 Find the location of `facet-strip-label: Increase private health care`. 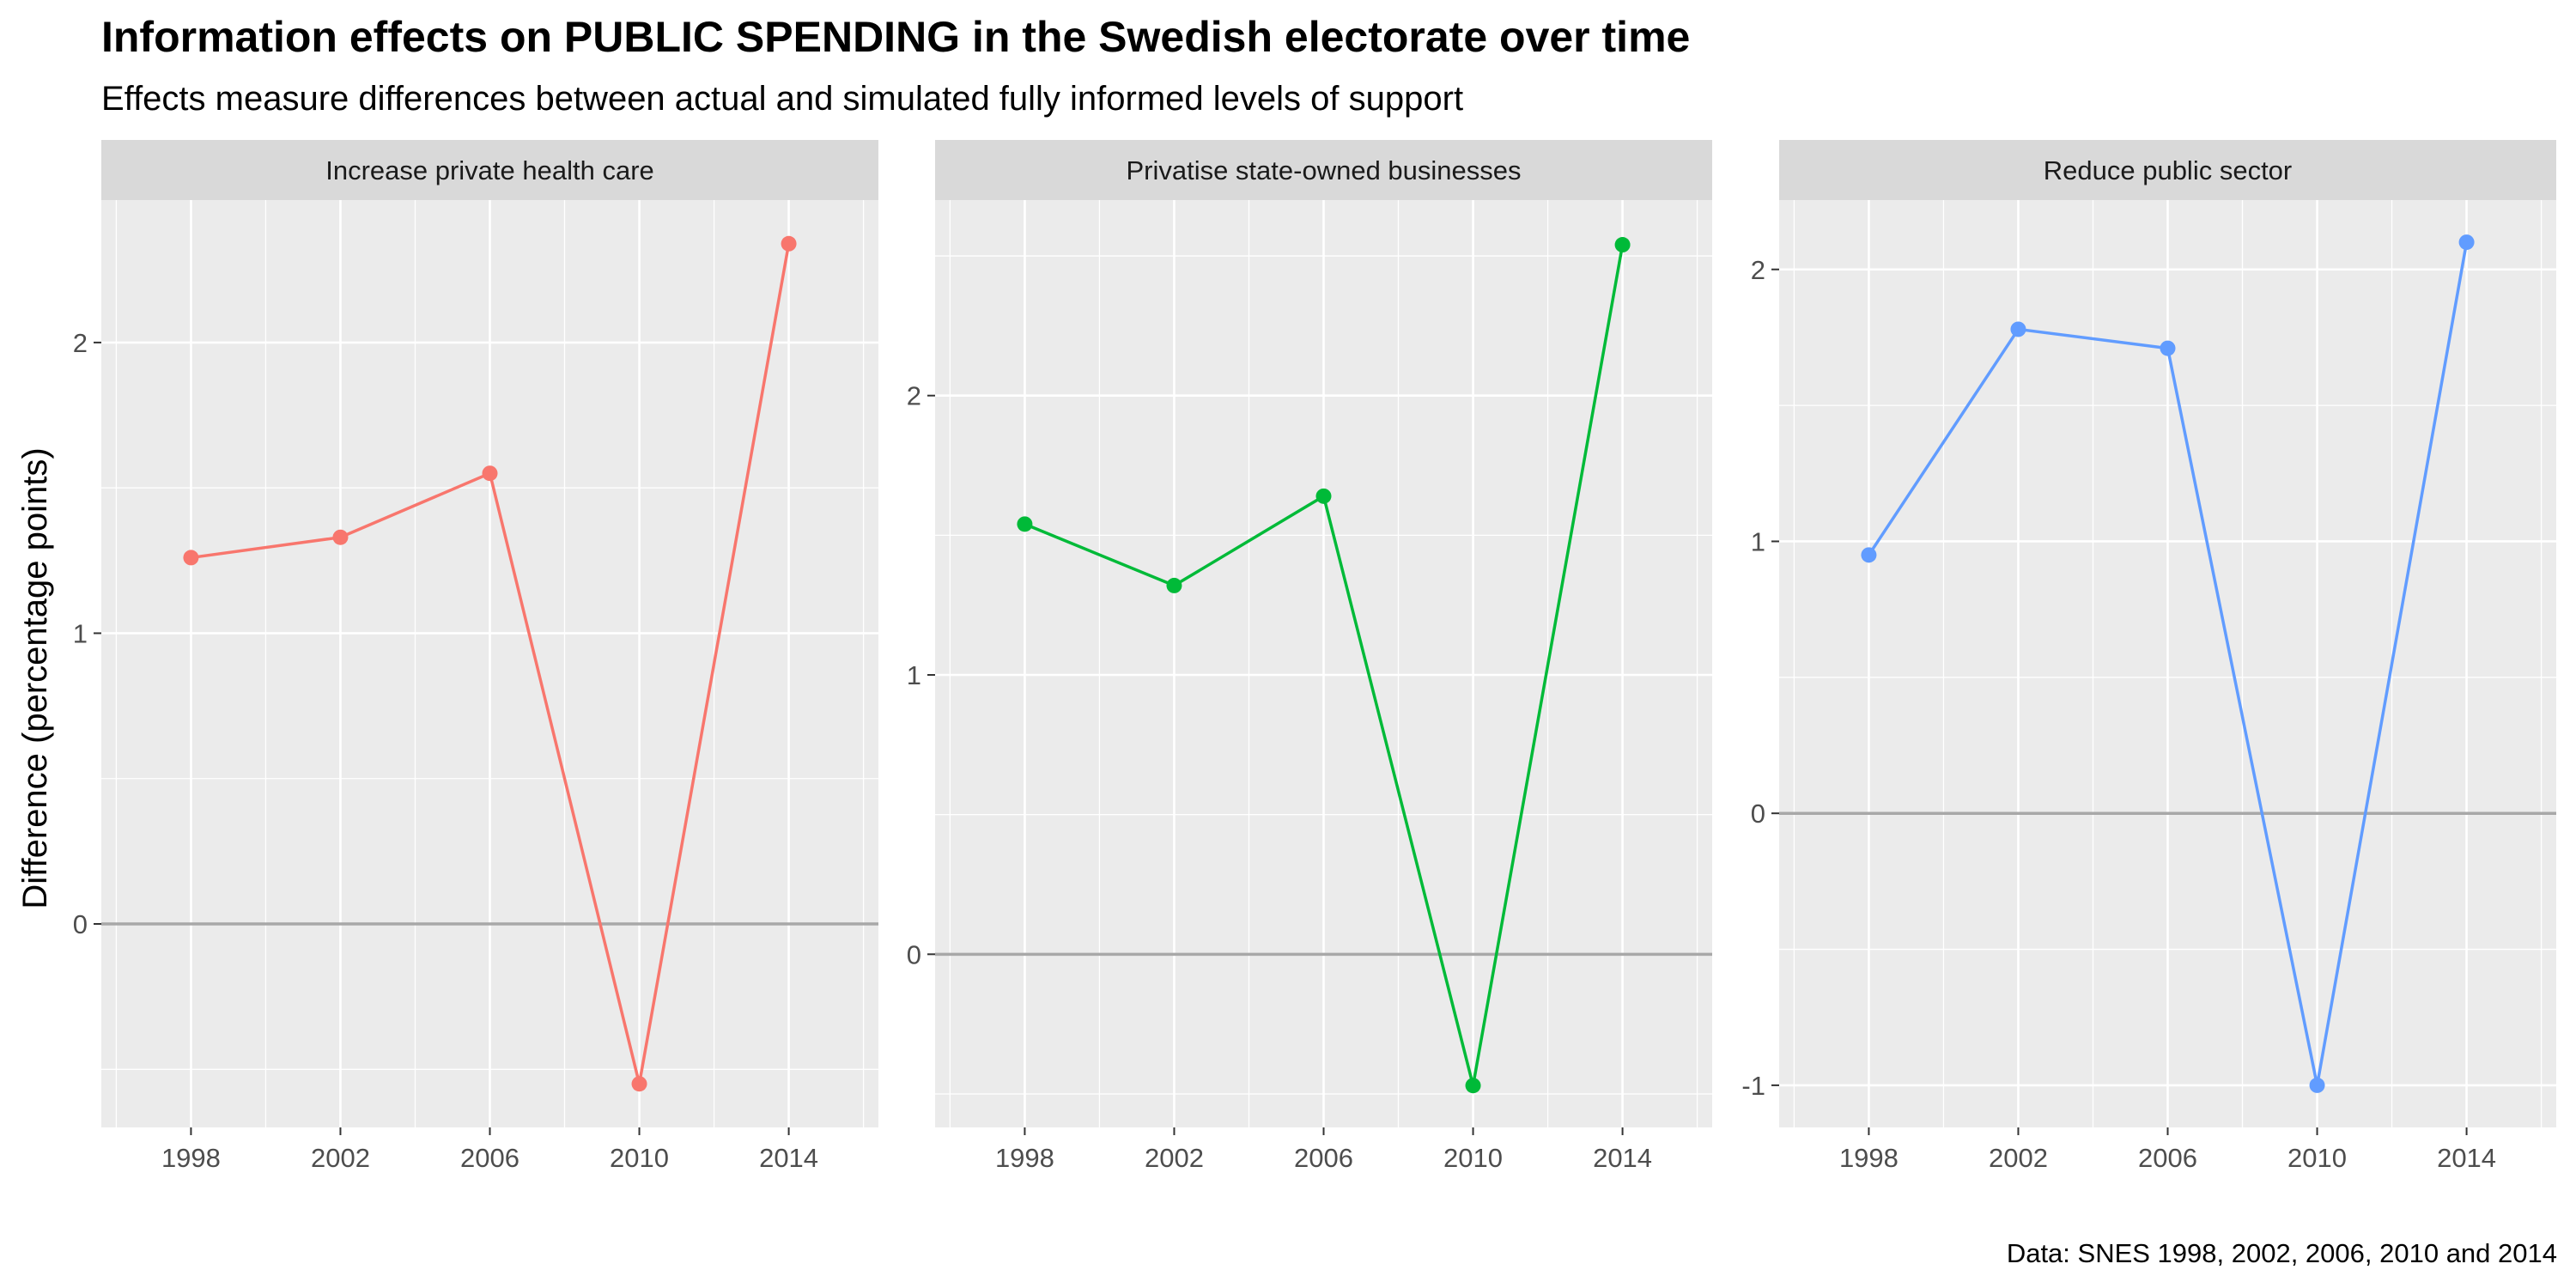

facet-strip-label: Increase private health care is located at coordinates (490, 170).